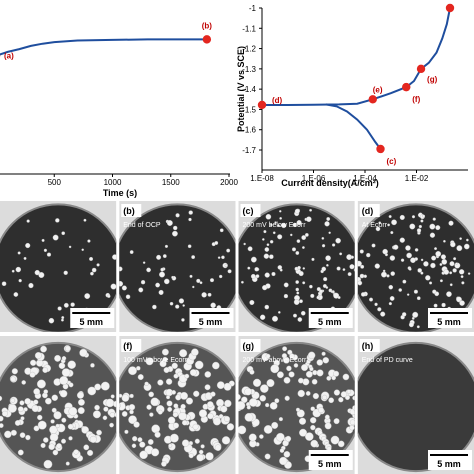 This screenshot has width=474, height=474. Describe the element at coordinates (378, 89) in the screenshot. I see `data-point-label: (e)` at that location.